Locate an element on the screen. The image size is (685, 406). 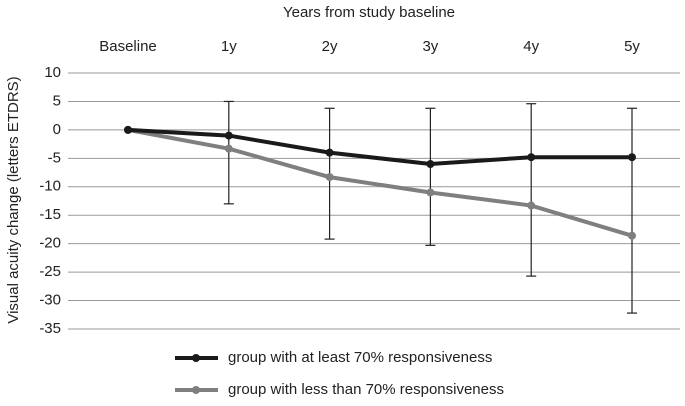
legend-label: group with at least 70% responsiveness is located at coordinates (360, 357).